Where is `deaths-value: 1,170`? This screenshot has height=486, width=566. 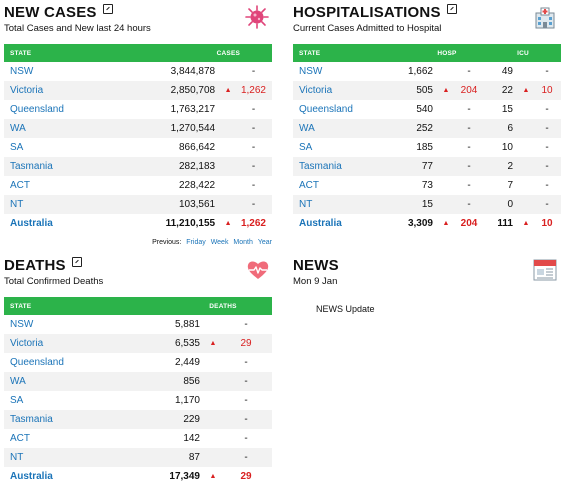 deaths-value: 1,170 is located at coordinates (178, 400).